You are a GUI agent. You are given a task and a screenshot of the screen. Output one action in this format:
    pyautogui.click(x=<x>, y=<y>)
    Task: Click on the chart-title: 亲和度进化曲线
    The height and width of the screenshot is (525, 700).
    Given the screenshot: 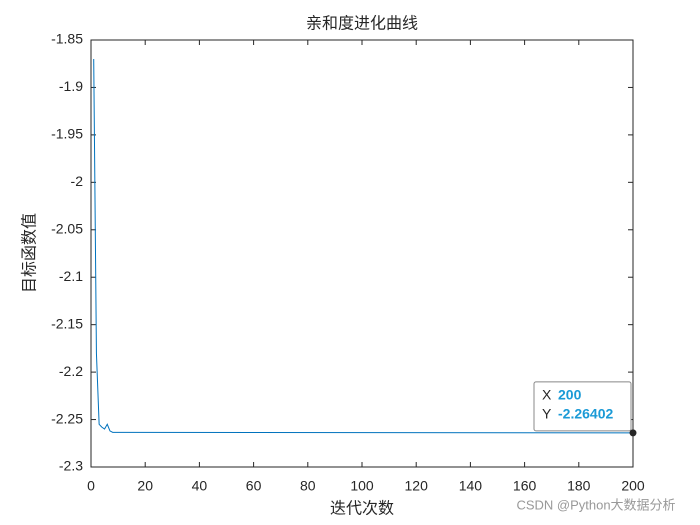 What is the action you would take?
    pyautogui.click(x=362, y=23)
    